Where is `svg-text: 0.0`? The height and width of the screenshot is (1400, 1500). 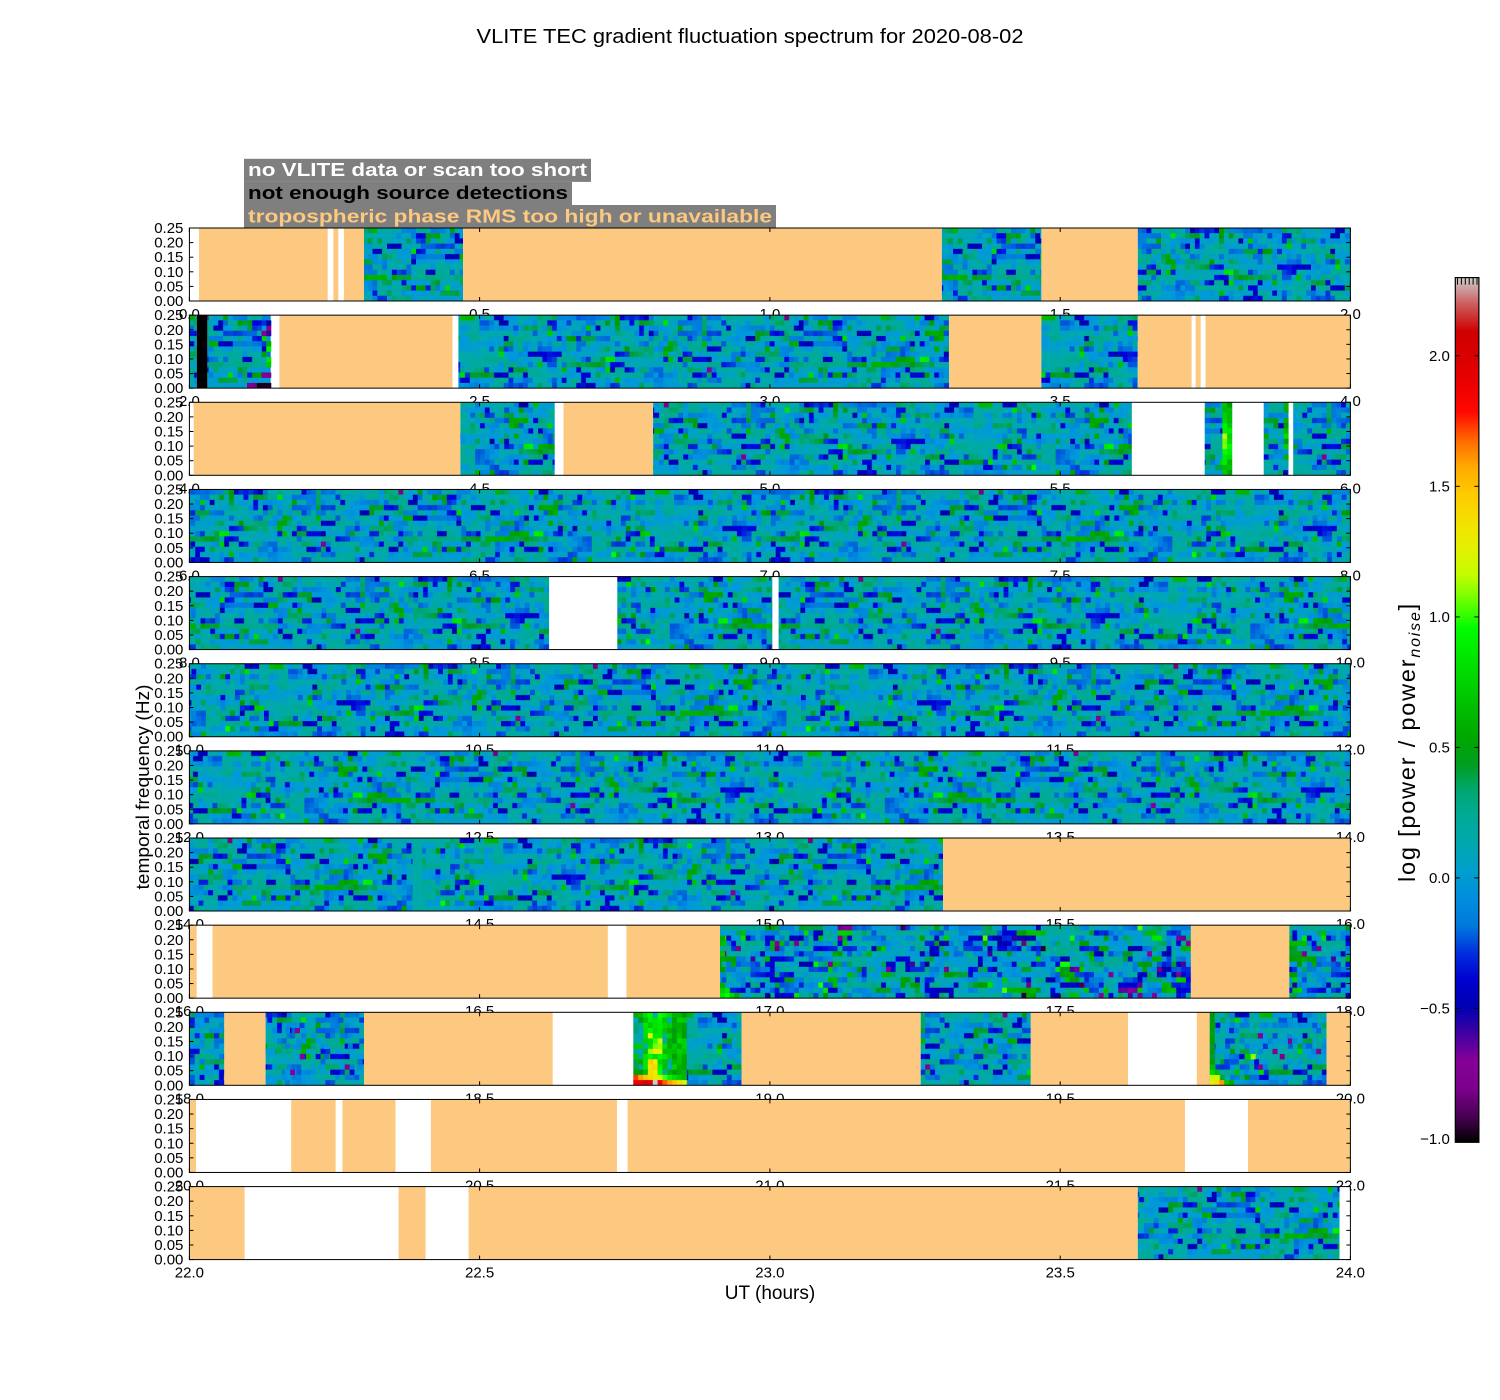
svg-text: 0.0 is located at coordinates (1439, 878).